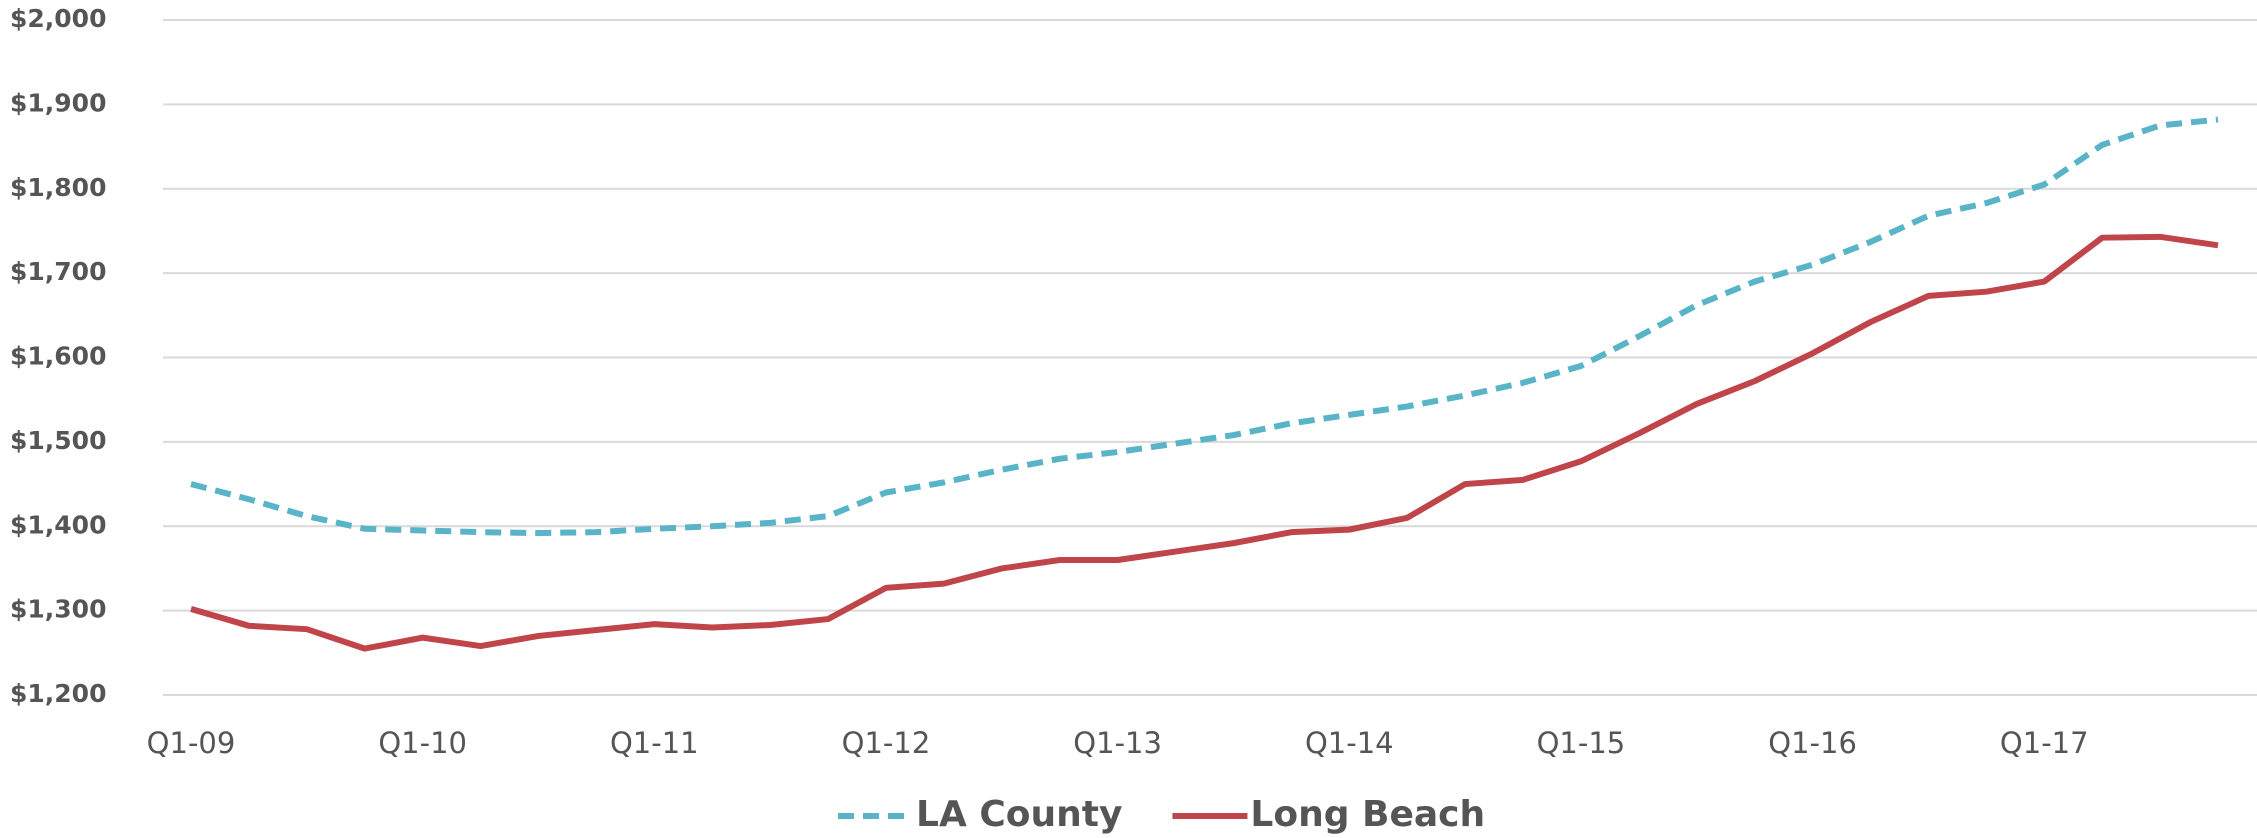 This screenshot has width=2257, height=838. Describe the element at coordinates (1367, 814) in the screenshot. I see `legend-label: Long Beach` at that location.